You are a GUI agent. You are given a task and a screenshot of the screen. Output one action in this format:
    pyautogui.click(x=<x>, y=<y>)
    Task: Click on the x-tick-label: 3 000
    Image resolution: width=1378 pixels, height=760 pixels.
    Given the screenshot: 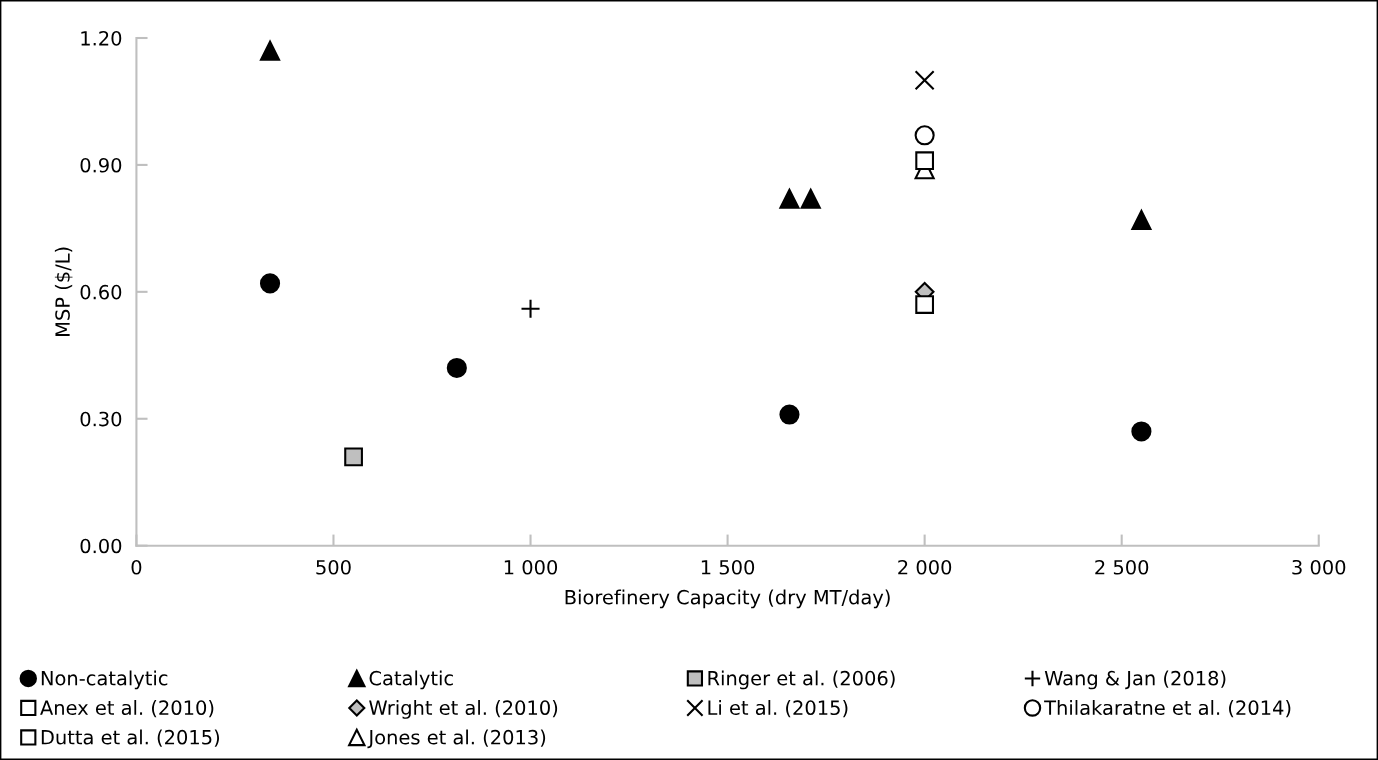 What is the action you would take?
    pyautogui.click(x=1319, y=567)
    